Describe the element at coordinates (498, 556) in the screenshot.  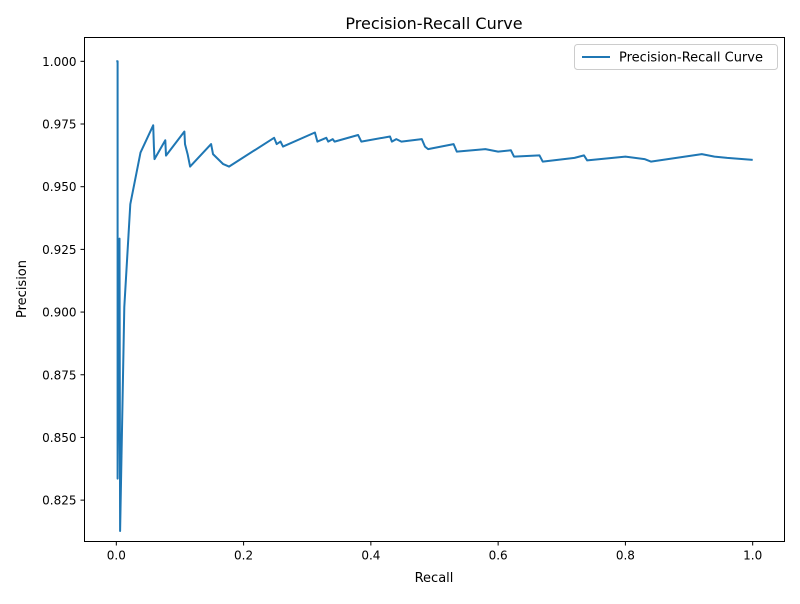
I see `x-tick-label: 0.6` at that location.